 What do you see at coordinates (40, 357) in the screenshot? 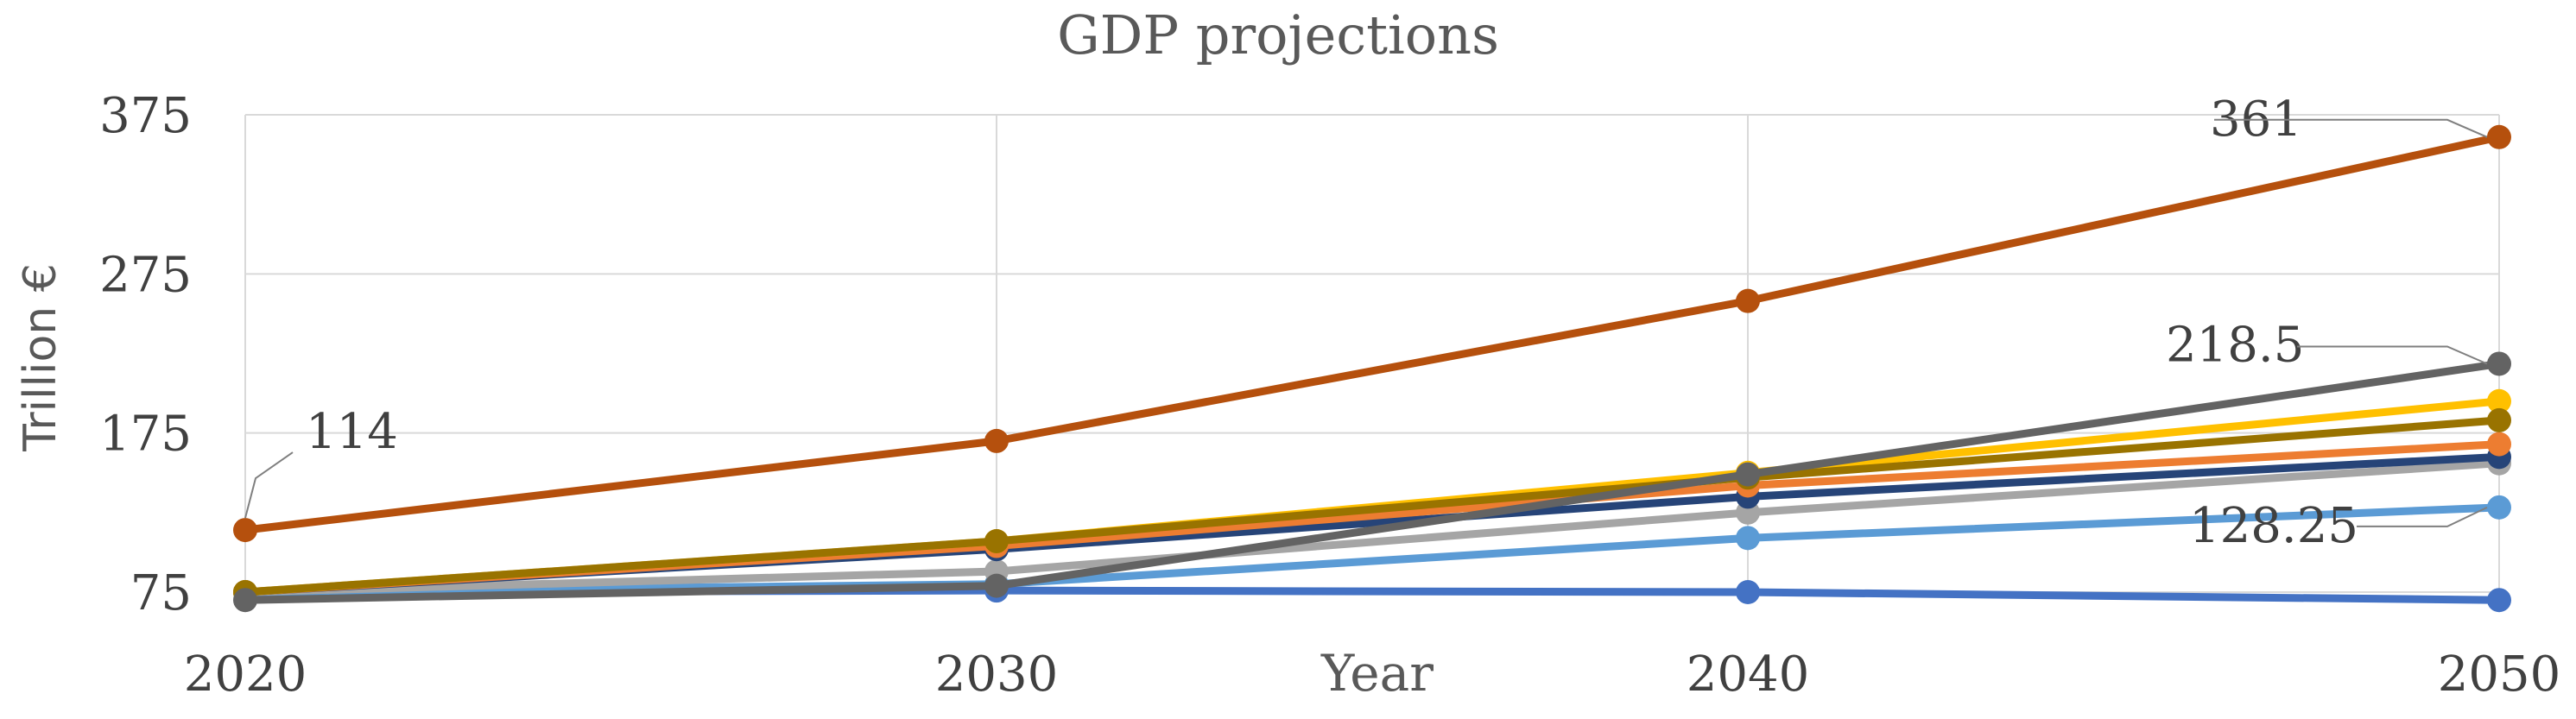
I see `y-axis-label: Trillion €` at bounding box center [40, 357].